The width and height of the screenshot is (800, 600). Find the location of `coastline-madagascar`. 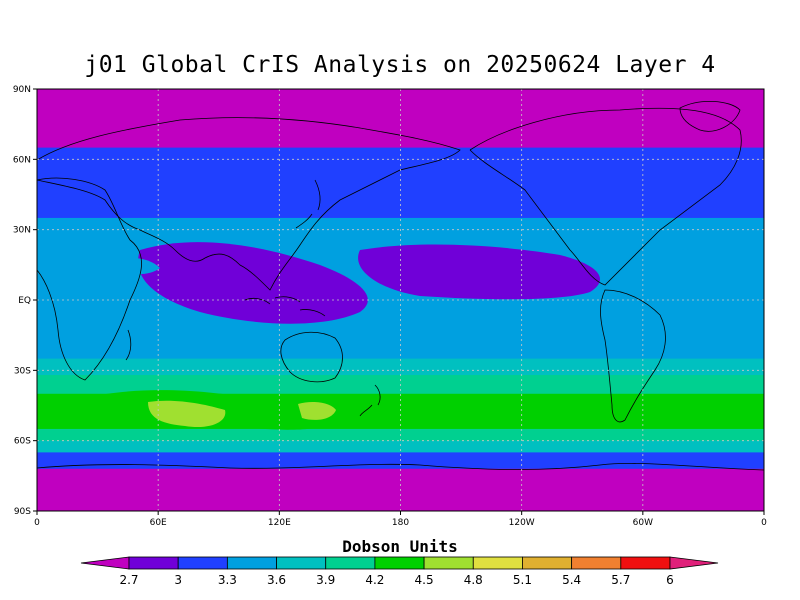

coastline-madagascar is located at coordinates (128, 345).